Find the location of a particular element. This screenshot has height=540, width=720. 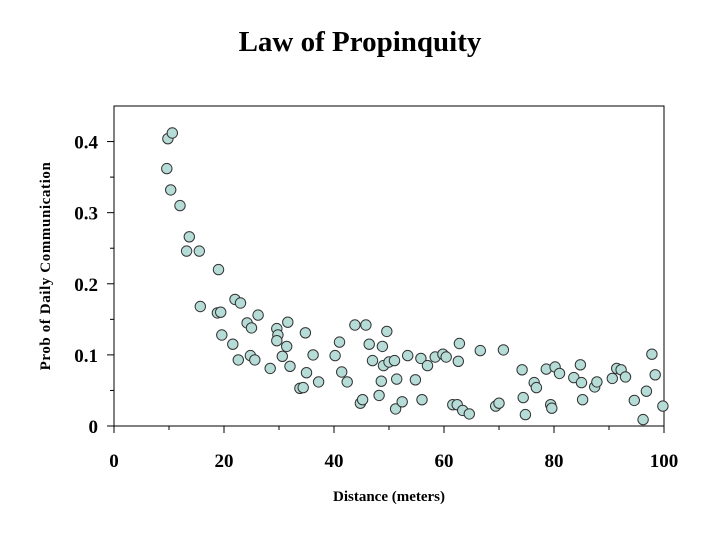

x-axis-title: Distance (meters) is located at coordinates (389, 497).